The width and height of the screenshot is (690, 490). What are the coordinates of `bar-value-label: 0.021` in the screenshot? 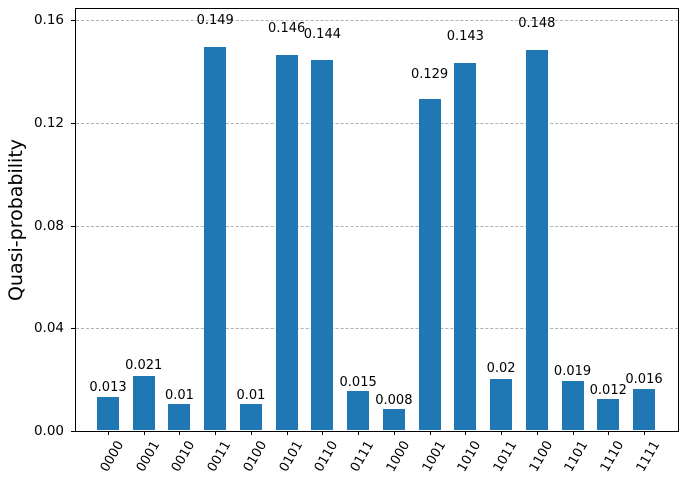 It's located at (144, 366).